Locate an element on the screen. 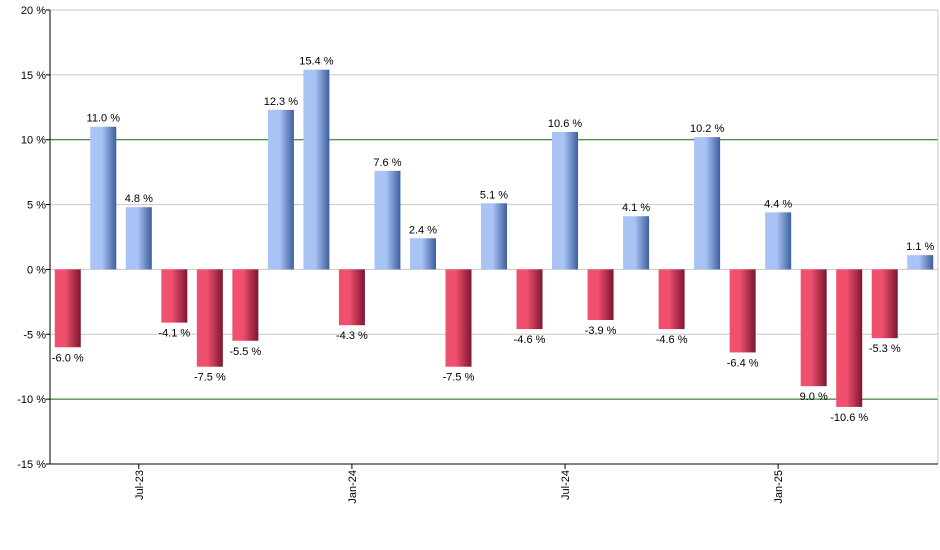  bar-value-label: -5.3 % is located at coordinates (885, 349).